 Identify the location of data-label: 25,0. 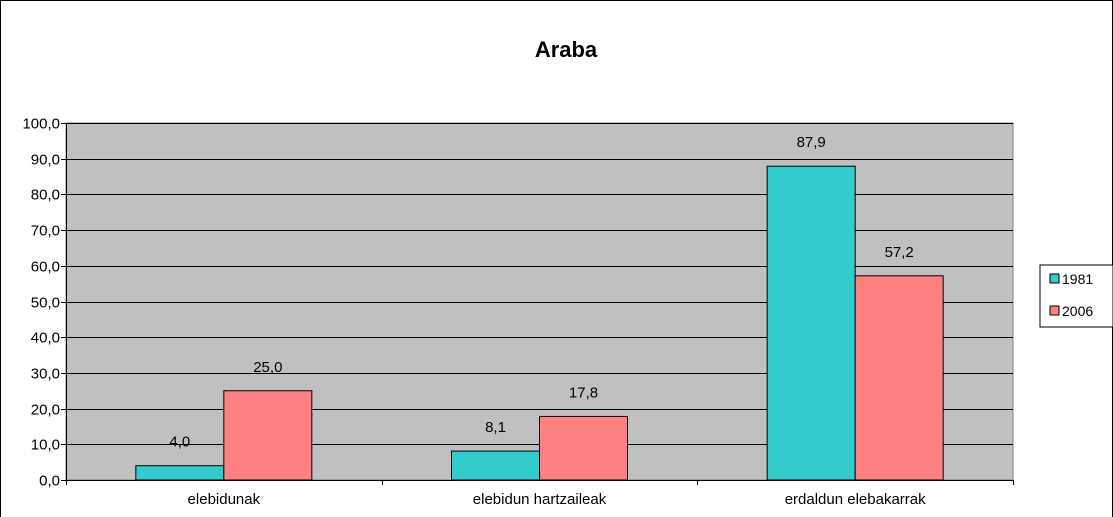
(267, 367).